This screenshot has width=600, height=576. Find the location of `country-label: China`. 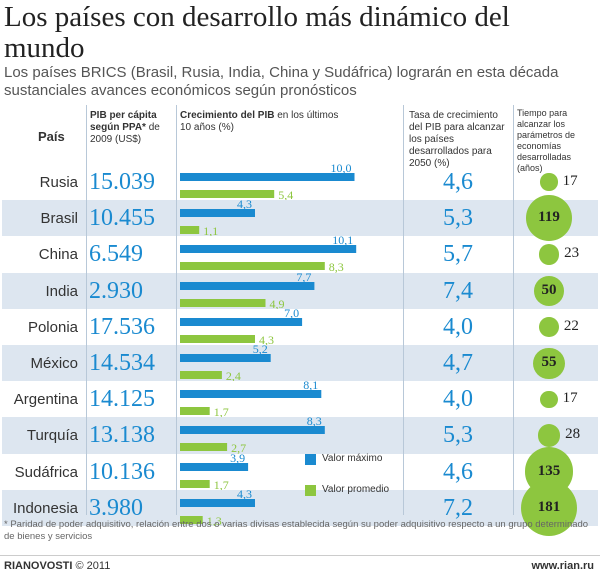

country-label: China is located at coordinates (58, 255).